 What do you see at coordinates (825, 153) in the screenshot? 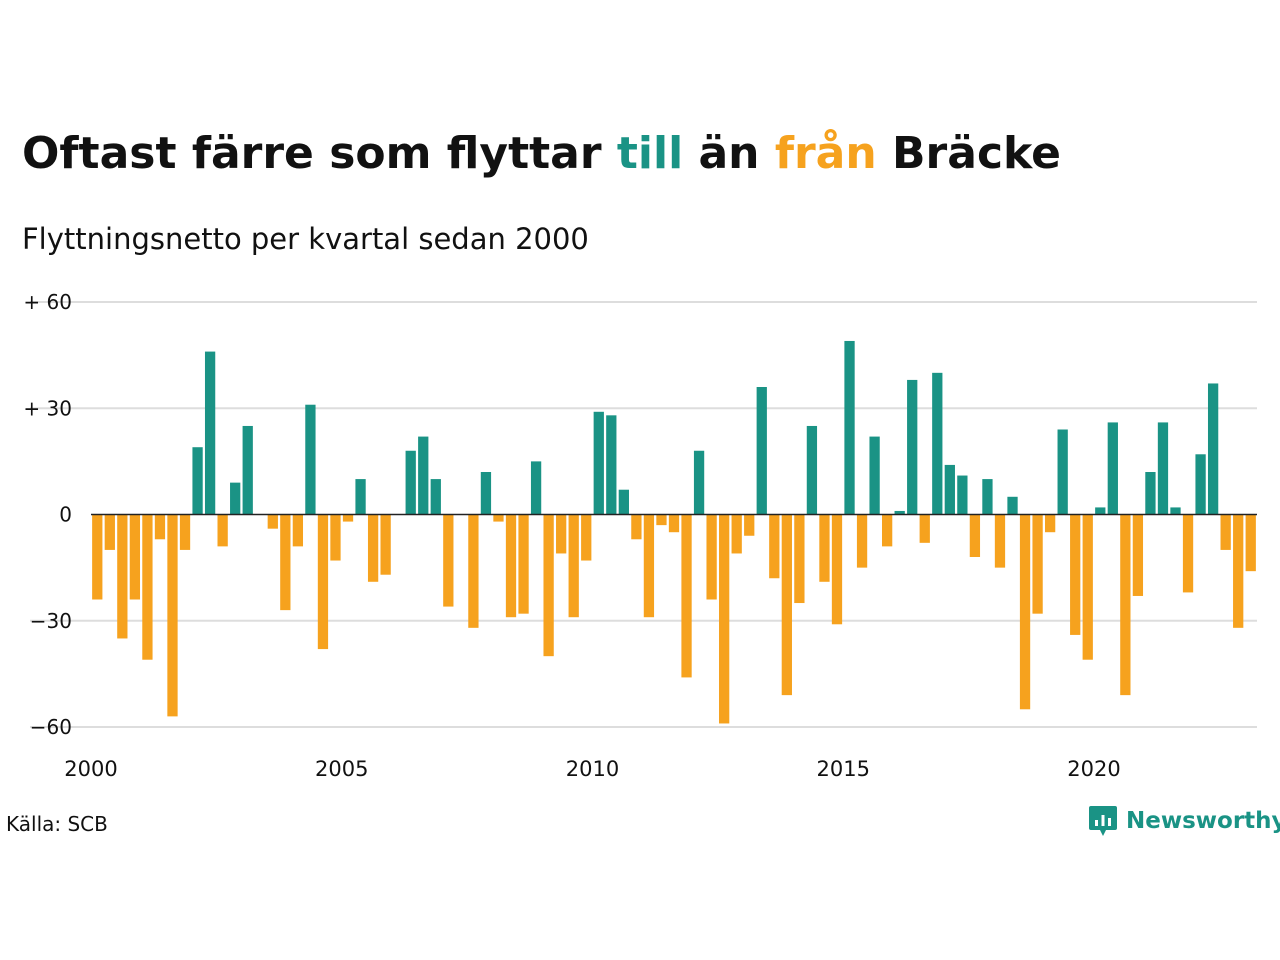
I see `title-word-fran: från` at bounding box center [825, 153].